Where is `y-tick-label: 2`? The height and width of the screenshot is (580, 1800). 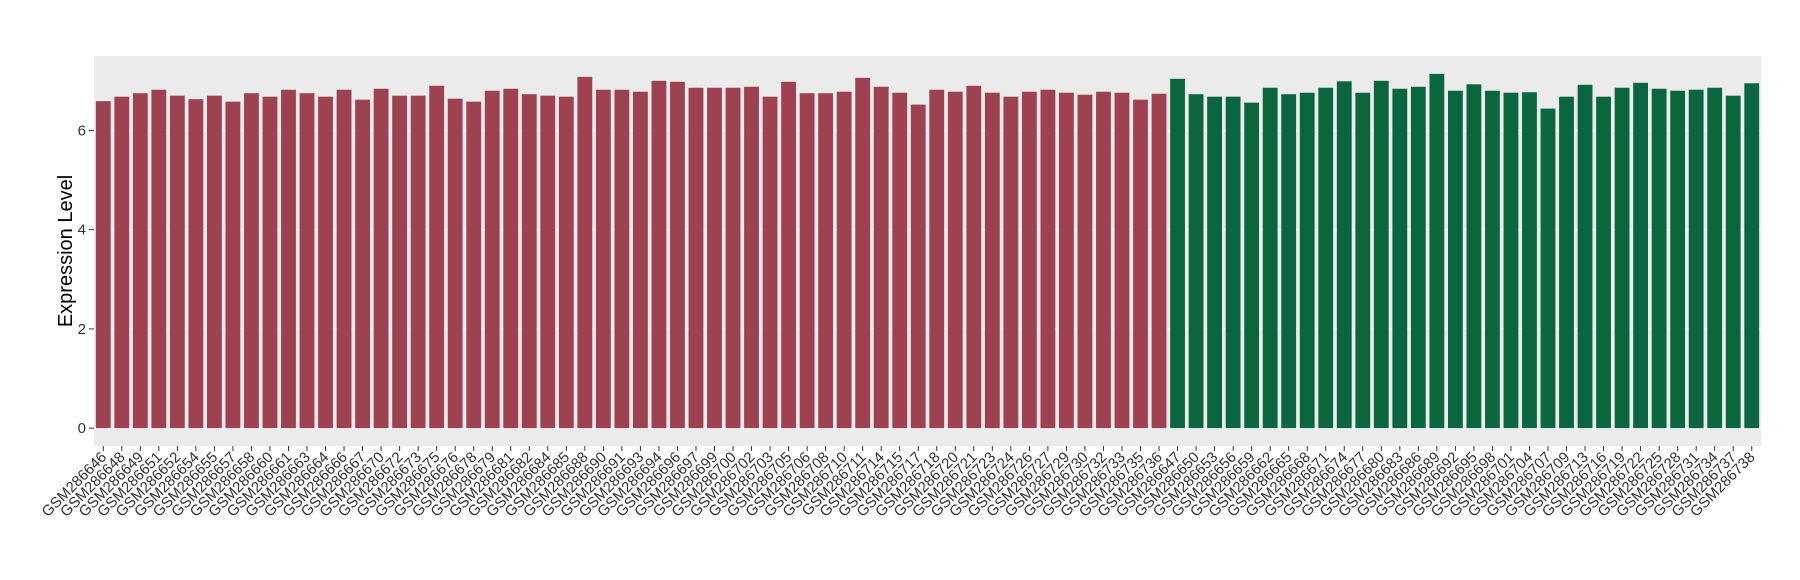 y-tick-label: 2 is located at coordinates (82, 329).